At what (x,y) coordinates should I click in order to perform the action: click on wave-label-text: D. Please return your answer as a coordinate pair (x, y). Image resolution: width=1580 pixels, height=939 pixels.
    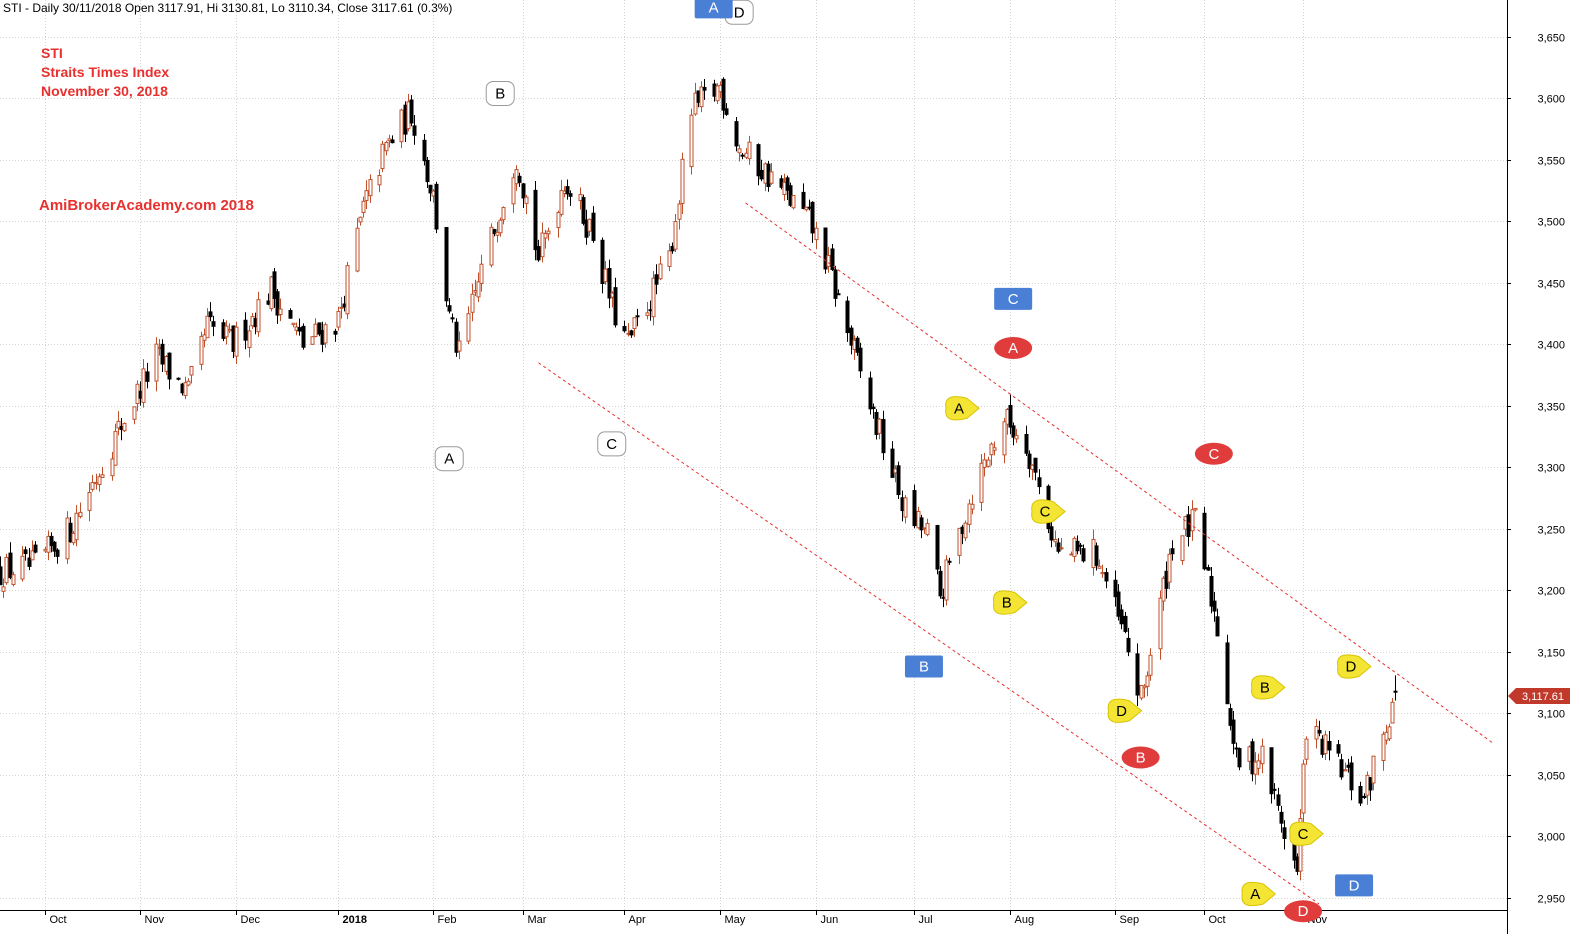
    Looking at the image, I should click on (1303, 911).